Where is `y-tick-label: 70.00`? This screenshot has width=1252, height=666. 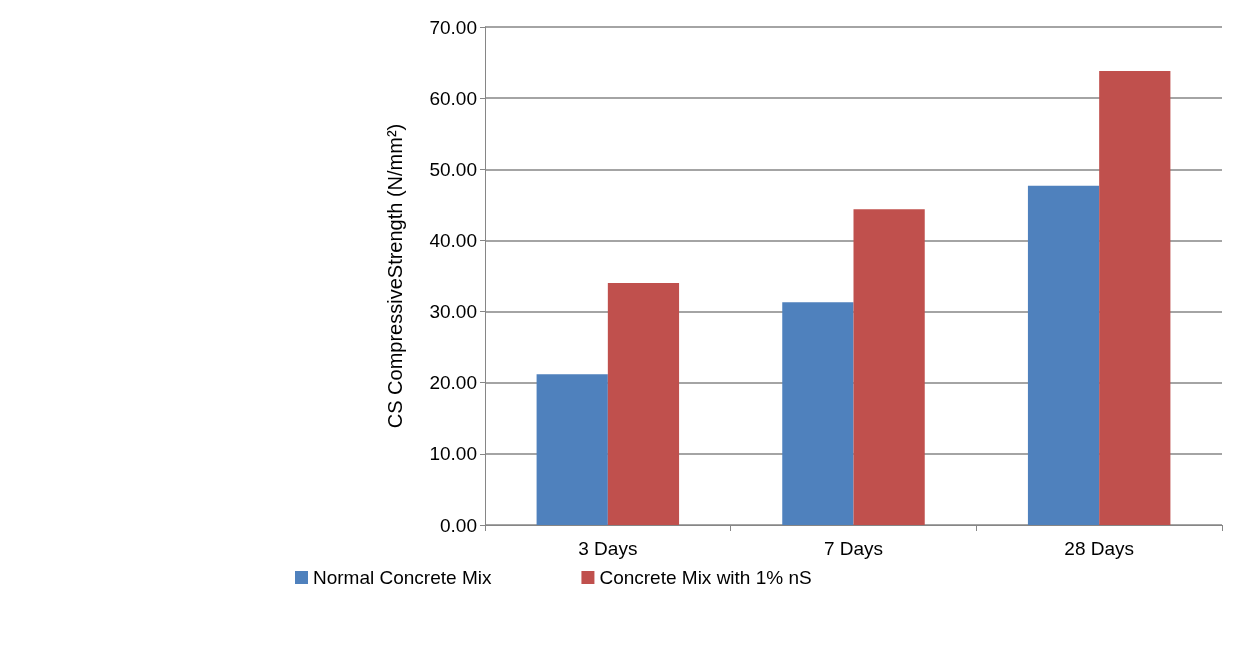 y-tick-label: 70.00 is located at coordinates (453, 27).